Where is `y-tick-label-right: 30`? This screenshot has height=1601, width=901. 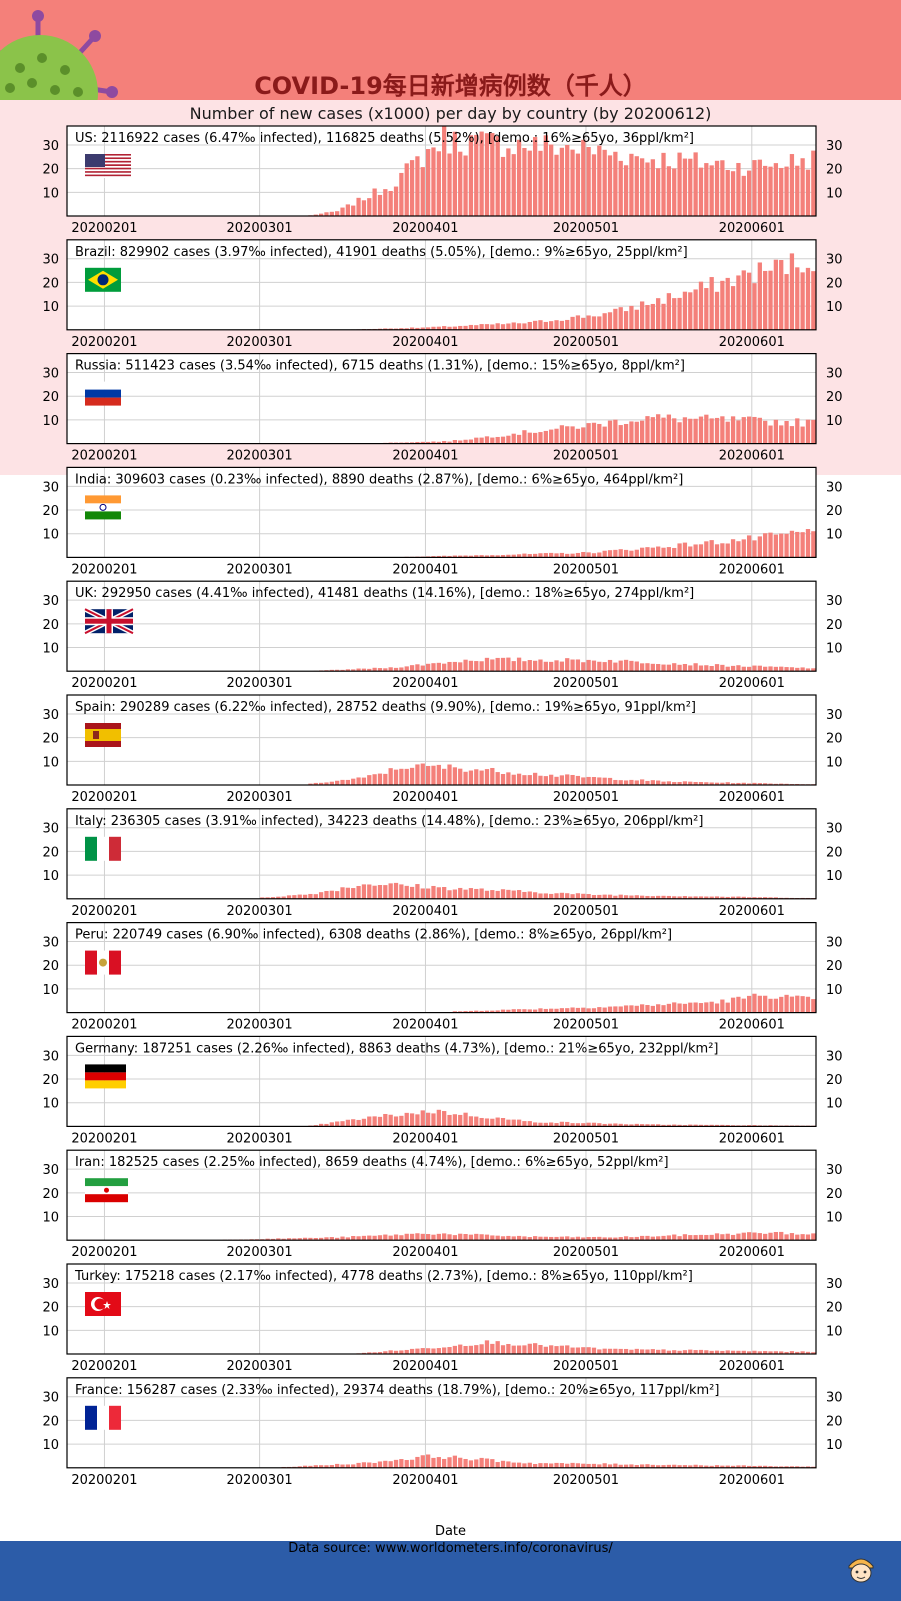
y-tick-label-right: 30 is located at coordinates (834, 601).